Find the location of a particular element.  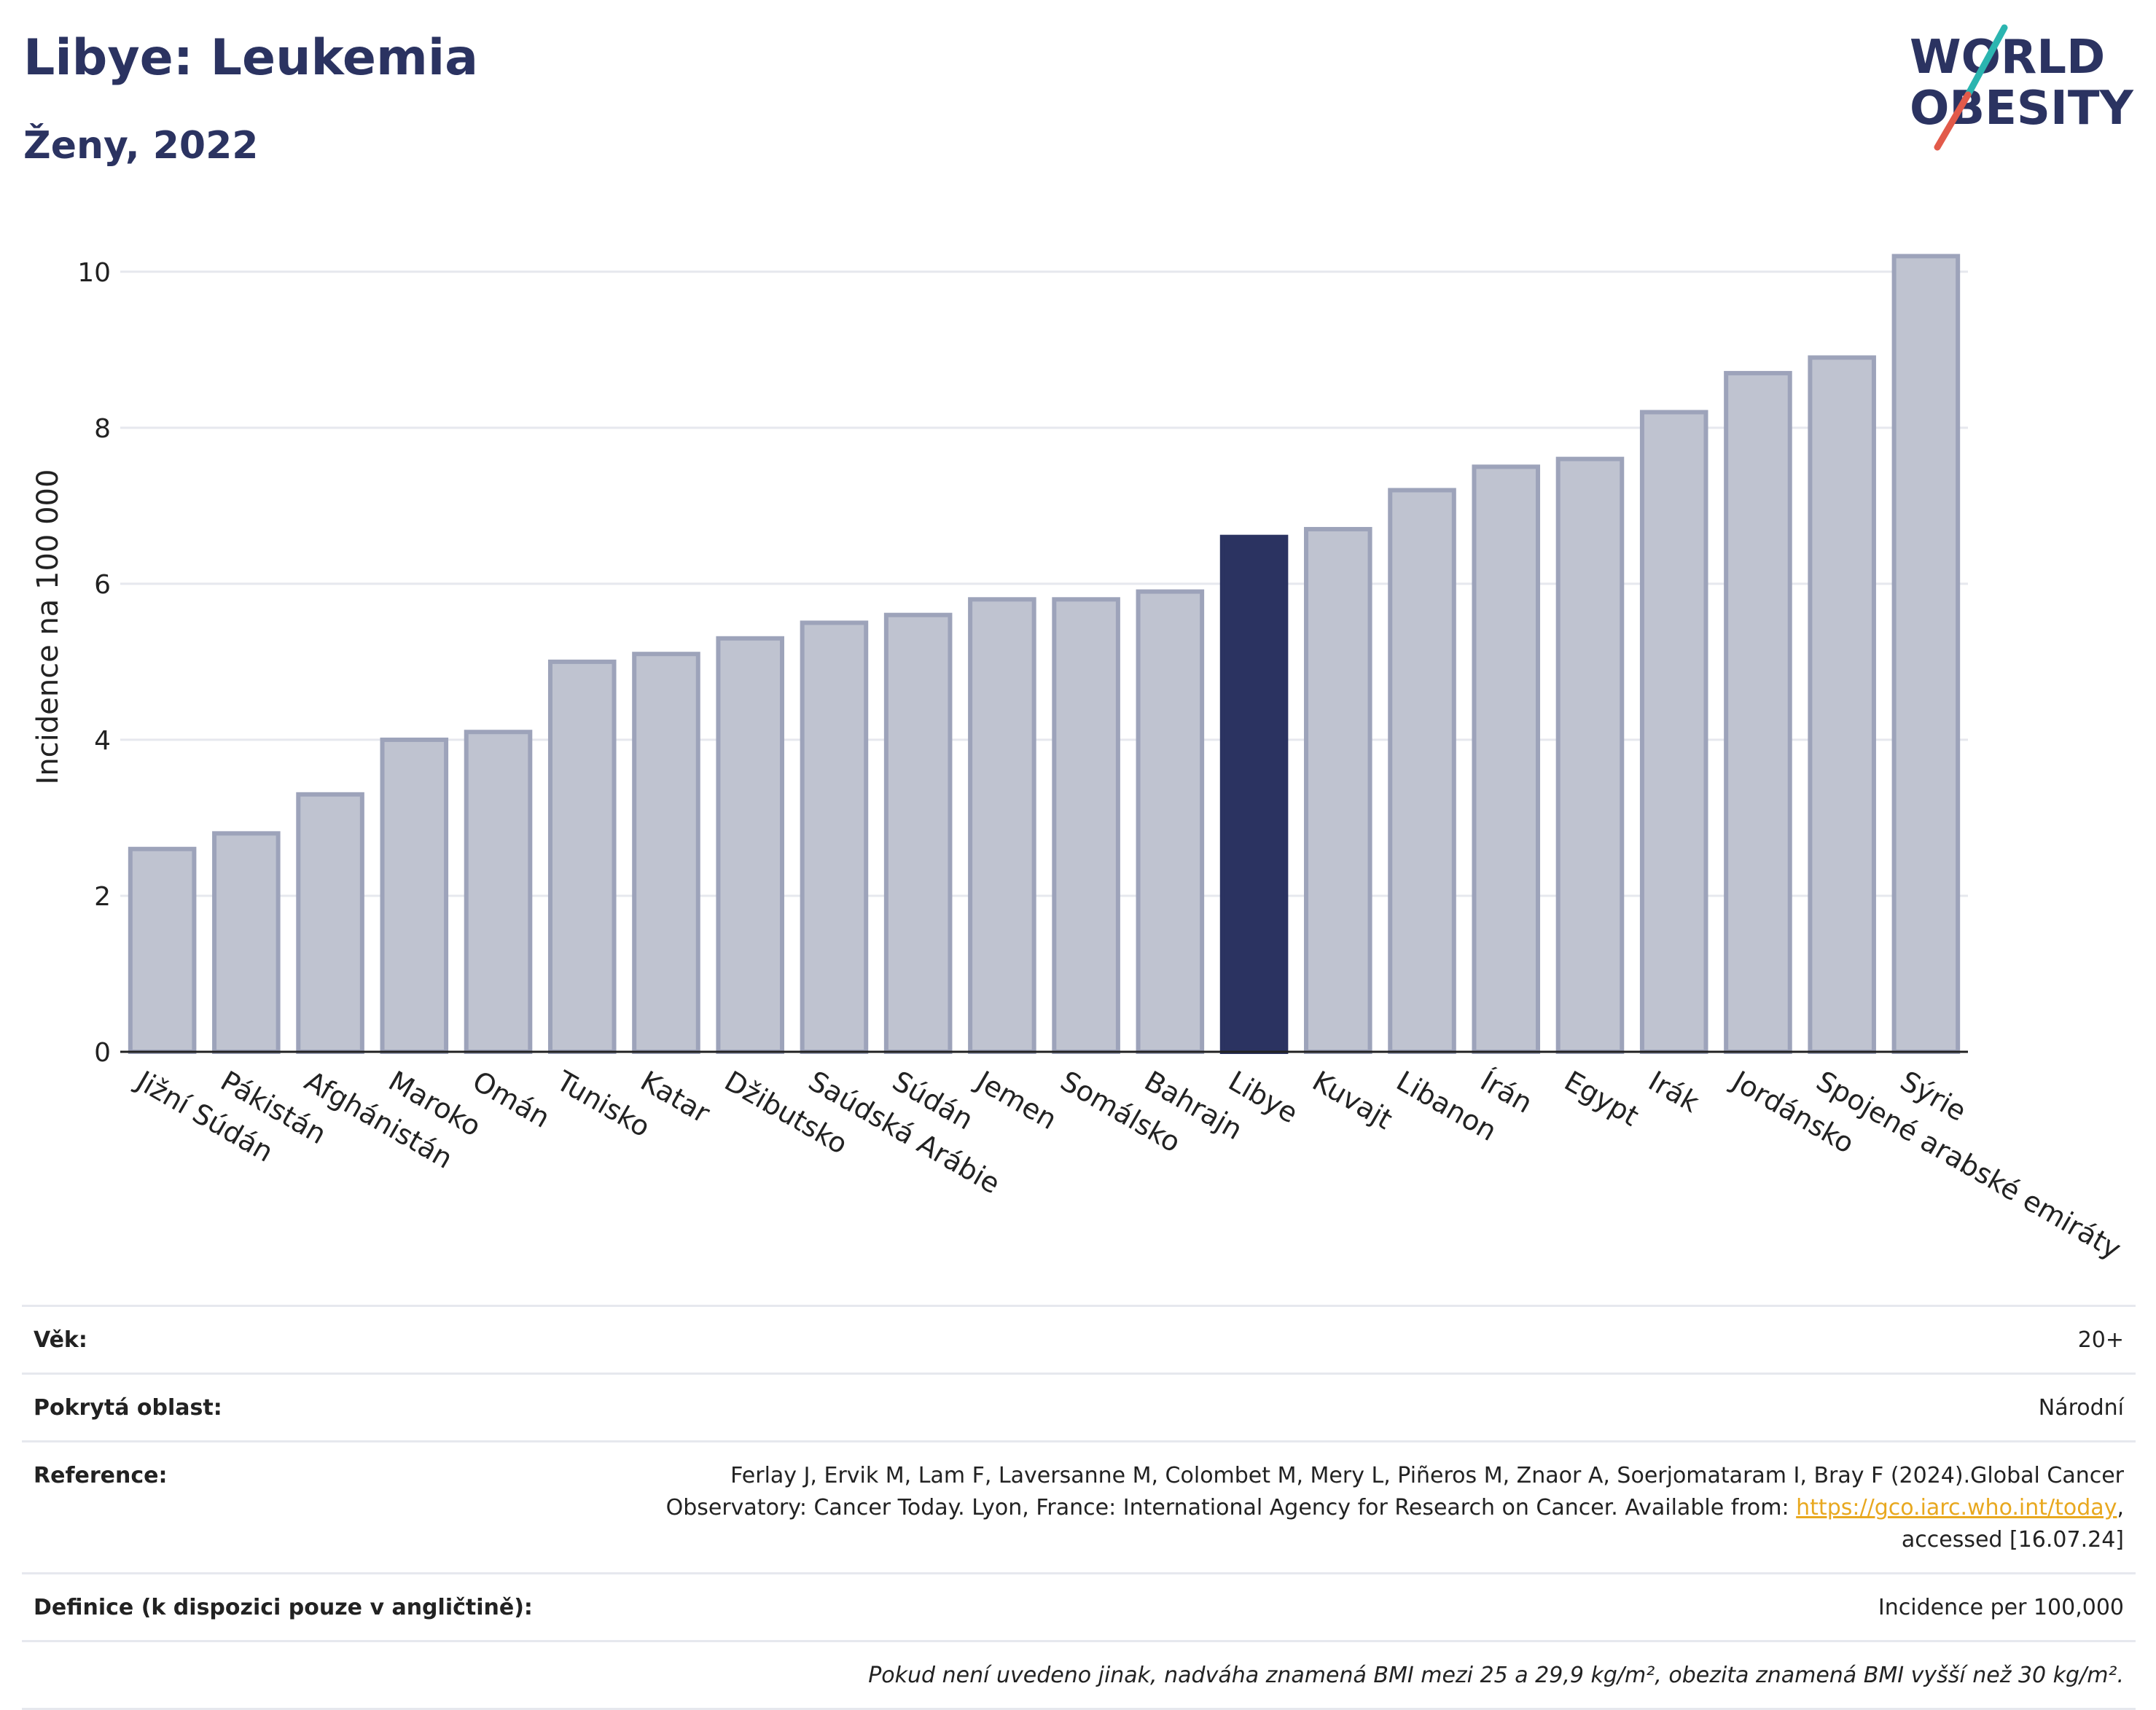

chart-subtitle: Ženy, 2022 is located at coordinates (141, 146).